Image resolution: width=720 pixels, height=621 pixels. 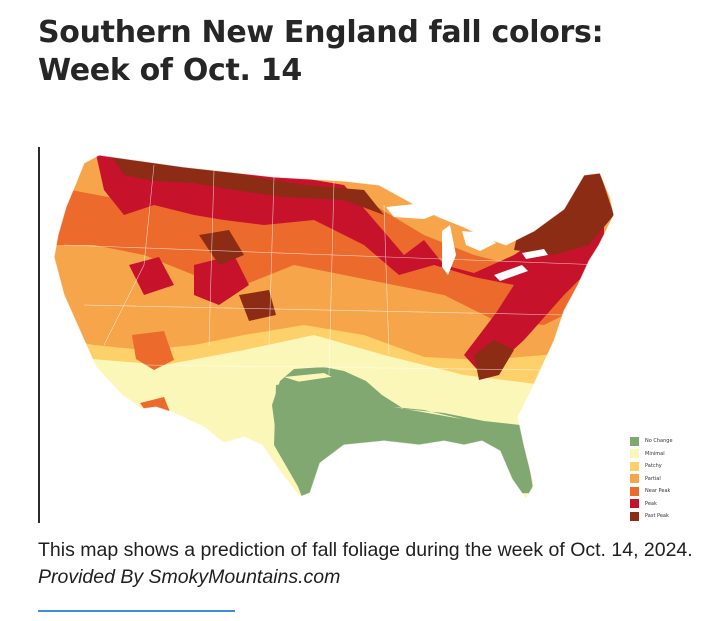 I want to click on legend-label: Past Peak, so click(x=657, y=516).